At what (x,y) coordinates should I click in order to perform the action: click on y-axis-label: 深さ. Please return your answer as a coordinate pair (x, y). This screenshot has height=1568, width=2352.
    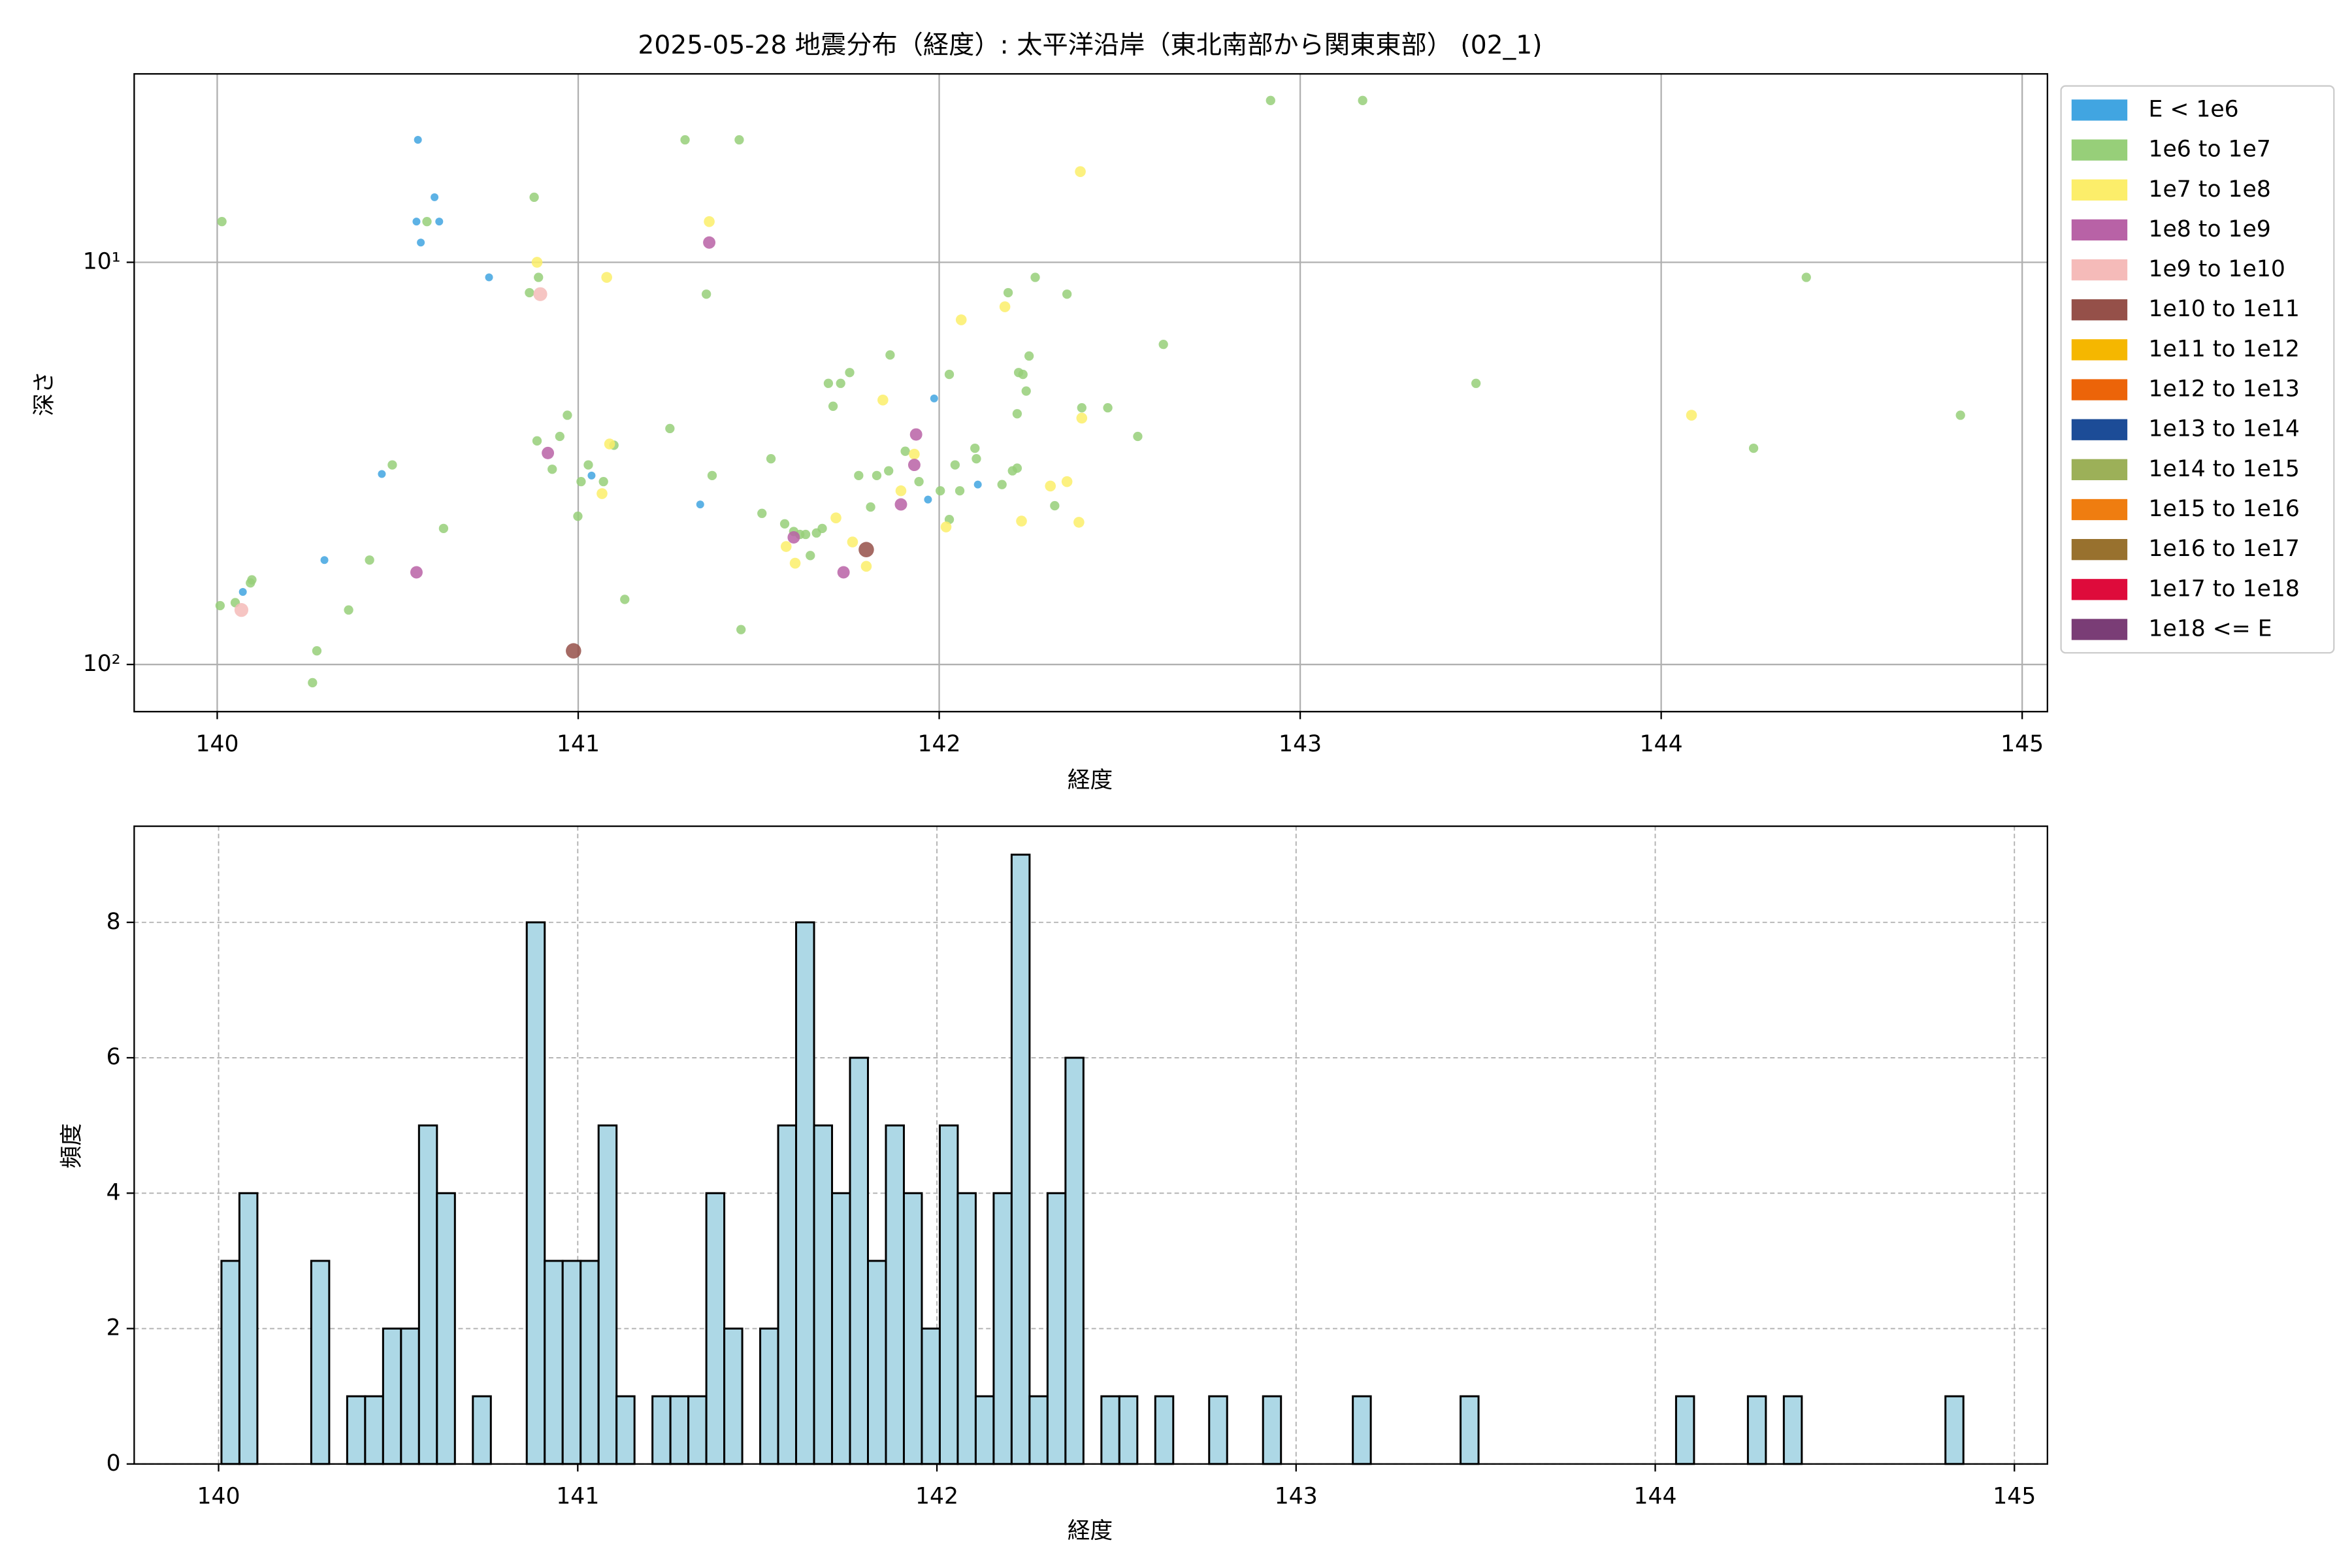
    Looking at the image, I should click on (44, 393).